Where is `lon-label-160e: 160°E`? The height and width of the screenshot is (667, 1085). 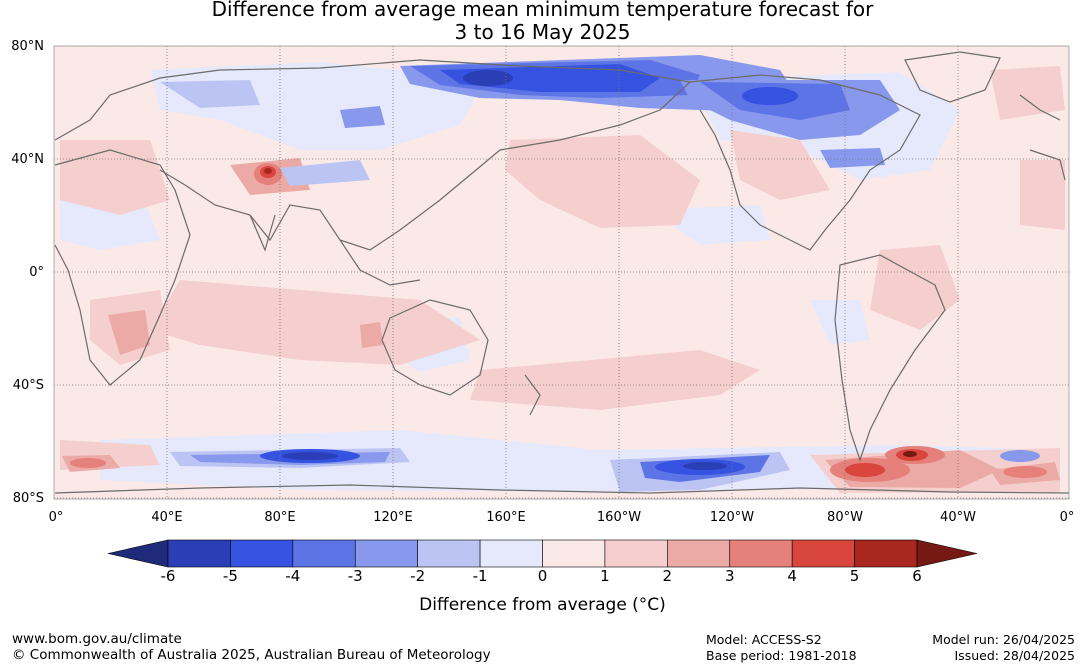
lon-label-160e: 160°E is located at coordinates (506, 517).